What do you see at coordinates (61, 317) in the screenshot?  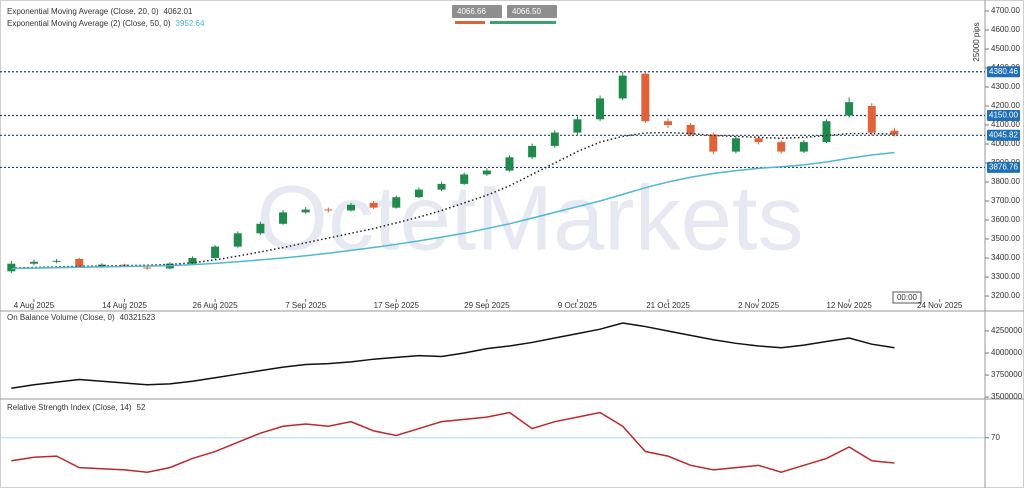 I see `legend-name: On Balance Volume (Close, 0)` at bounding box center [61, 317].